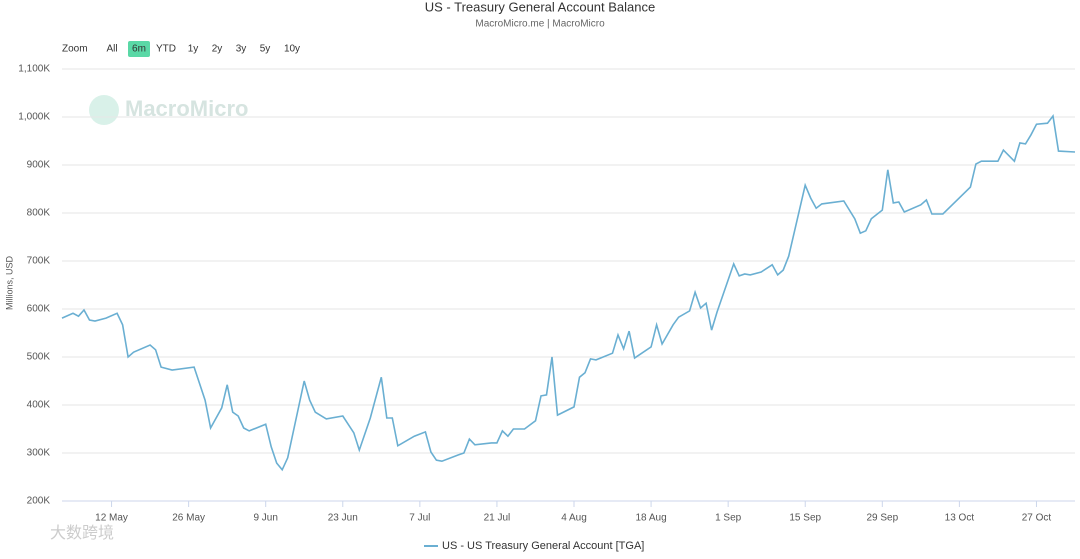 The height and width of the screenshot is (559, 1080). Describe the element at coordinates (540, 24) in the screenshot. I see `chart-subtitle: MacroMicro.me | MacroMicro` at that location.